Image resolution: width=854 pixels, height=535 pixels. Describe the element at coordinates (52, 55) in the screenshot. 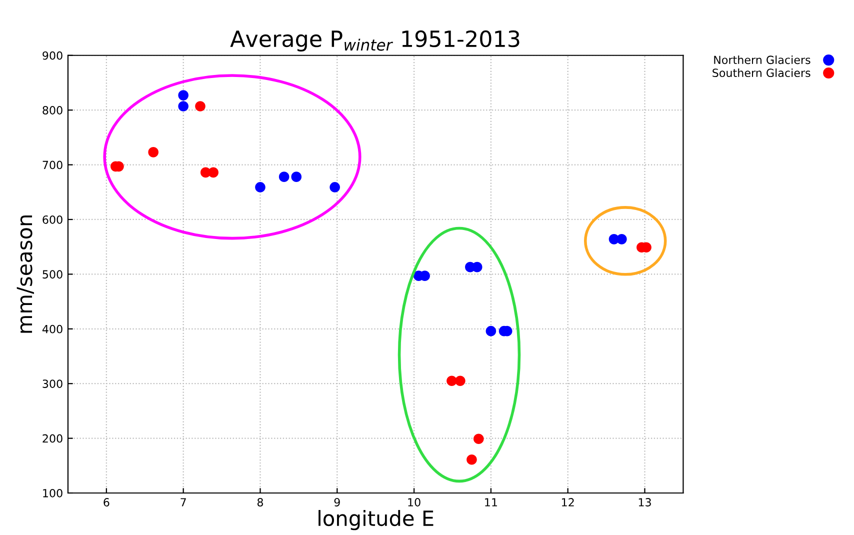

I see `y-tick-label: 900` at that location.